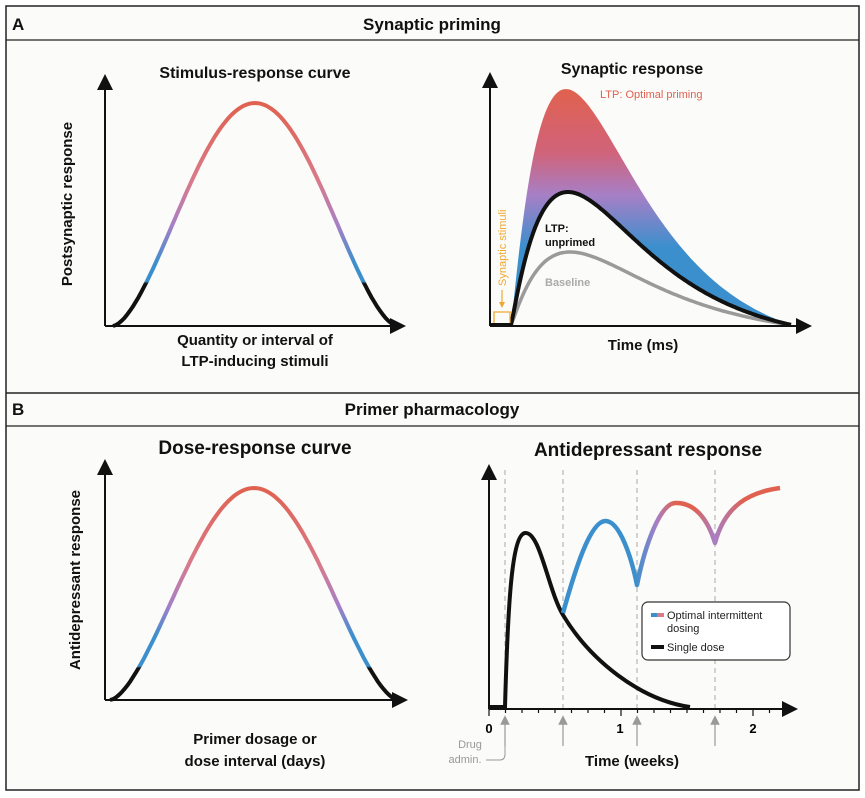 This screenshot has height=798, width=865. I want to click on y-axis-label: Postsynaptic response, so click(67, 204).